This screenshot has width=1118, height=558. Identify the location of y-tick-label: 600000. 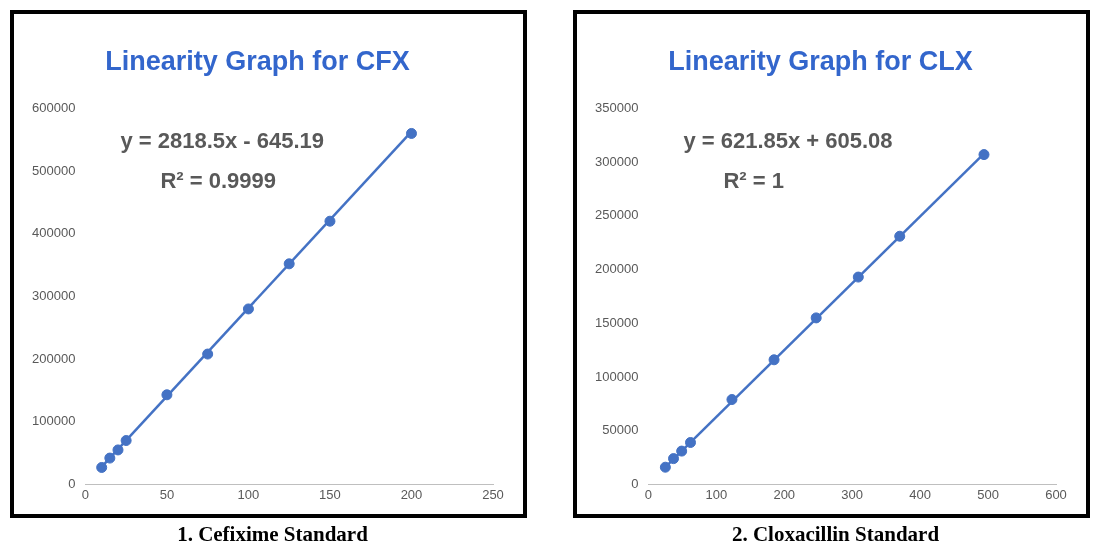
(53, 107).